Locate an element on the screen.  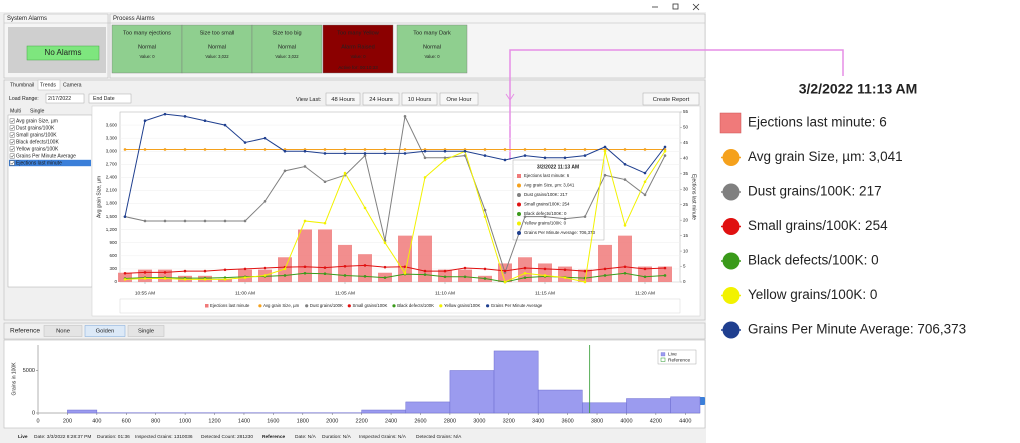
alarm-title: Too many Yellow is located at coordinates (358, 33).